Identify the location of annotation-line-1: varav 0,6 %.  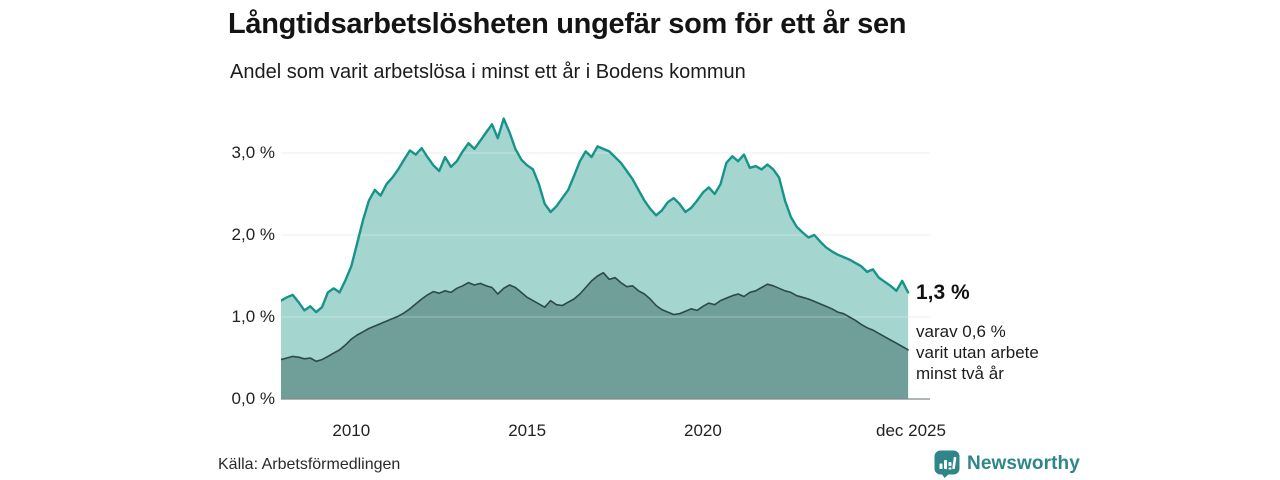
(961, 331).